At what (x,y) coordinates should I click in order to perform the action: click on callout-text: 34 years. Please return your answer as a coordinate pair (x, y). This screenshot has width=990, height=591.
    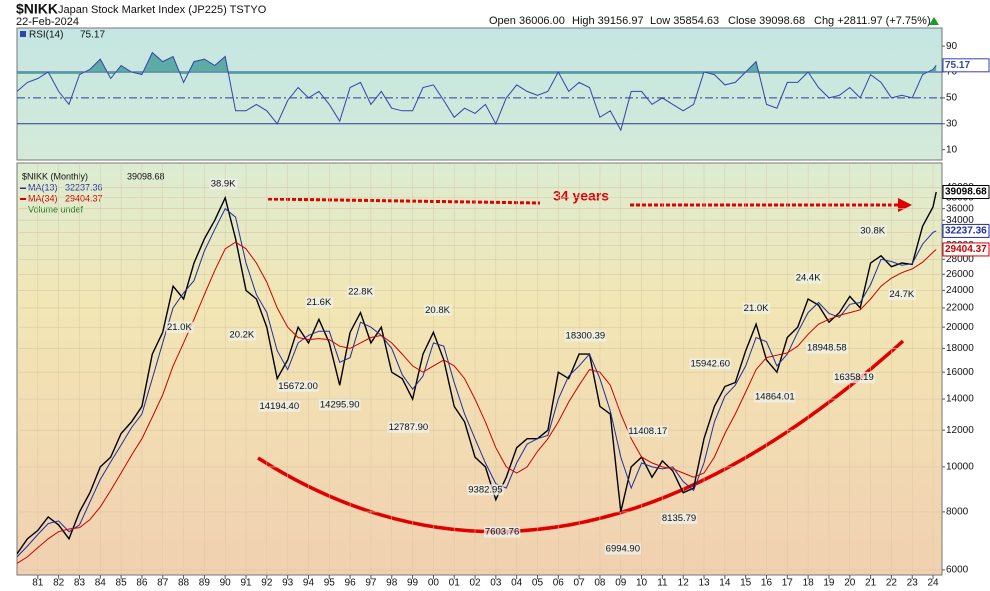
    Looking at the image, I should click on (581, 196).